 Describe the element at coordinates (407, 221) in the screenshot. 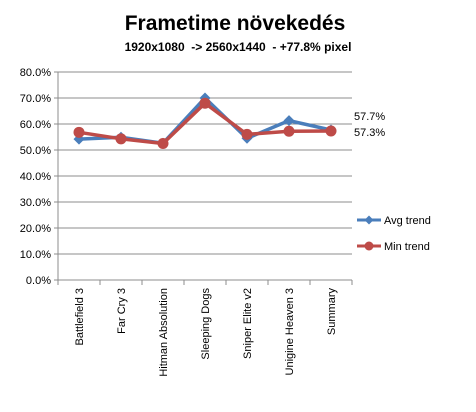

I see `legend-entry: Avg trend` at that location.